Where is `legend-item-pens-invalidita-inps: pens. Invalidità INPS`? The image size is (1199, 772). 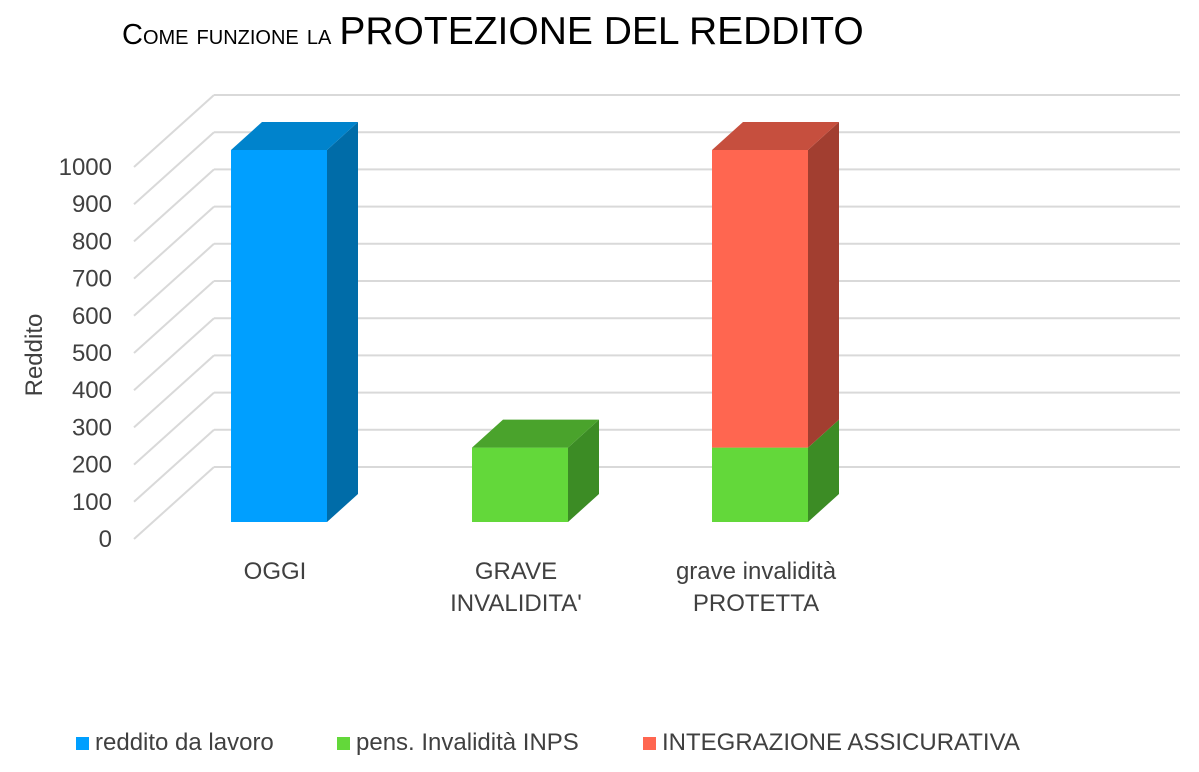
legend-item-pens-invalidita-inps: pens. Invalidità INPS is located at coordinates (458, 743).